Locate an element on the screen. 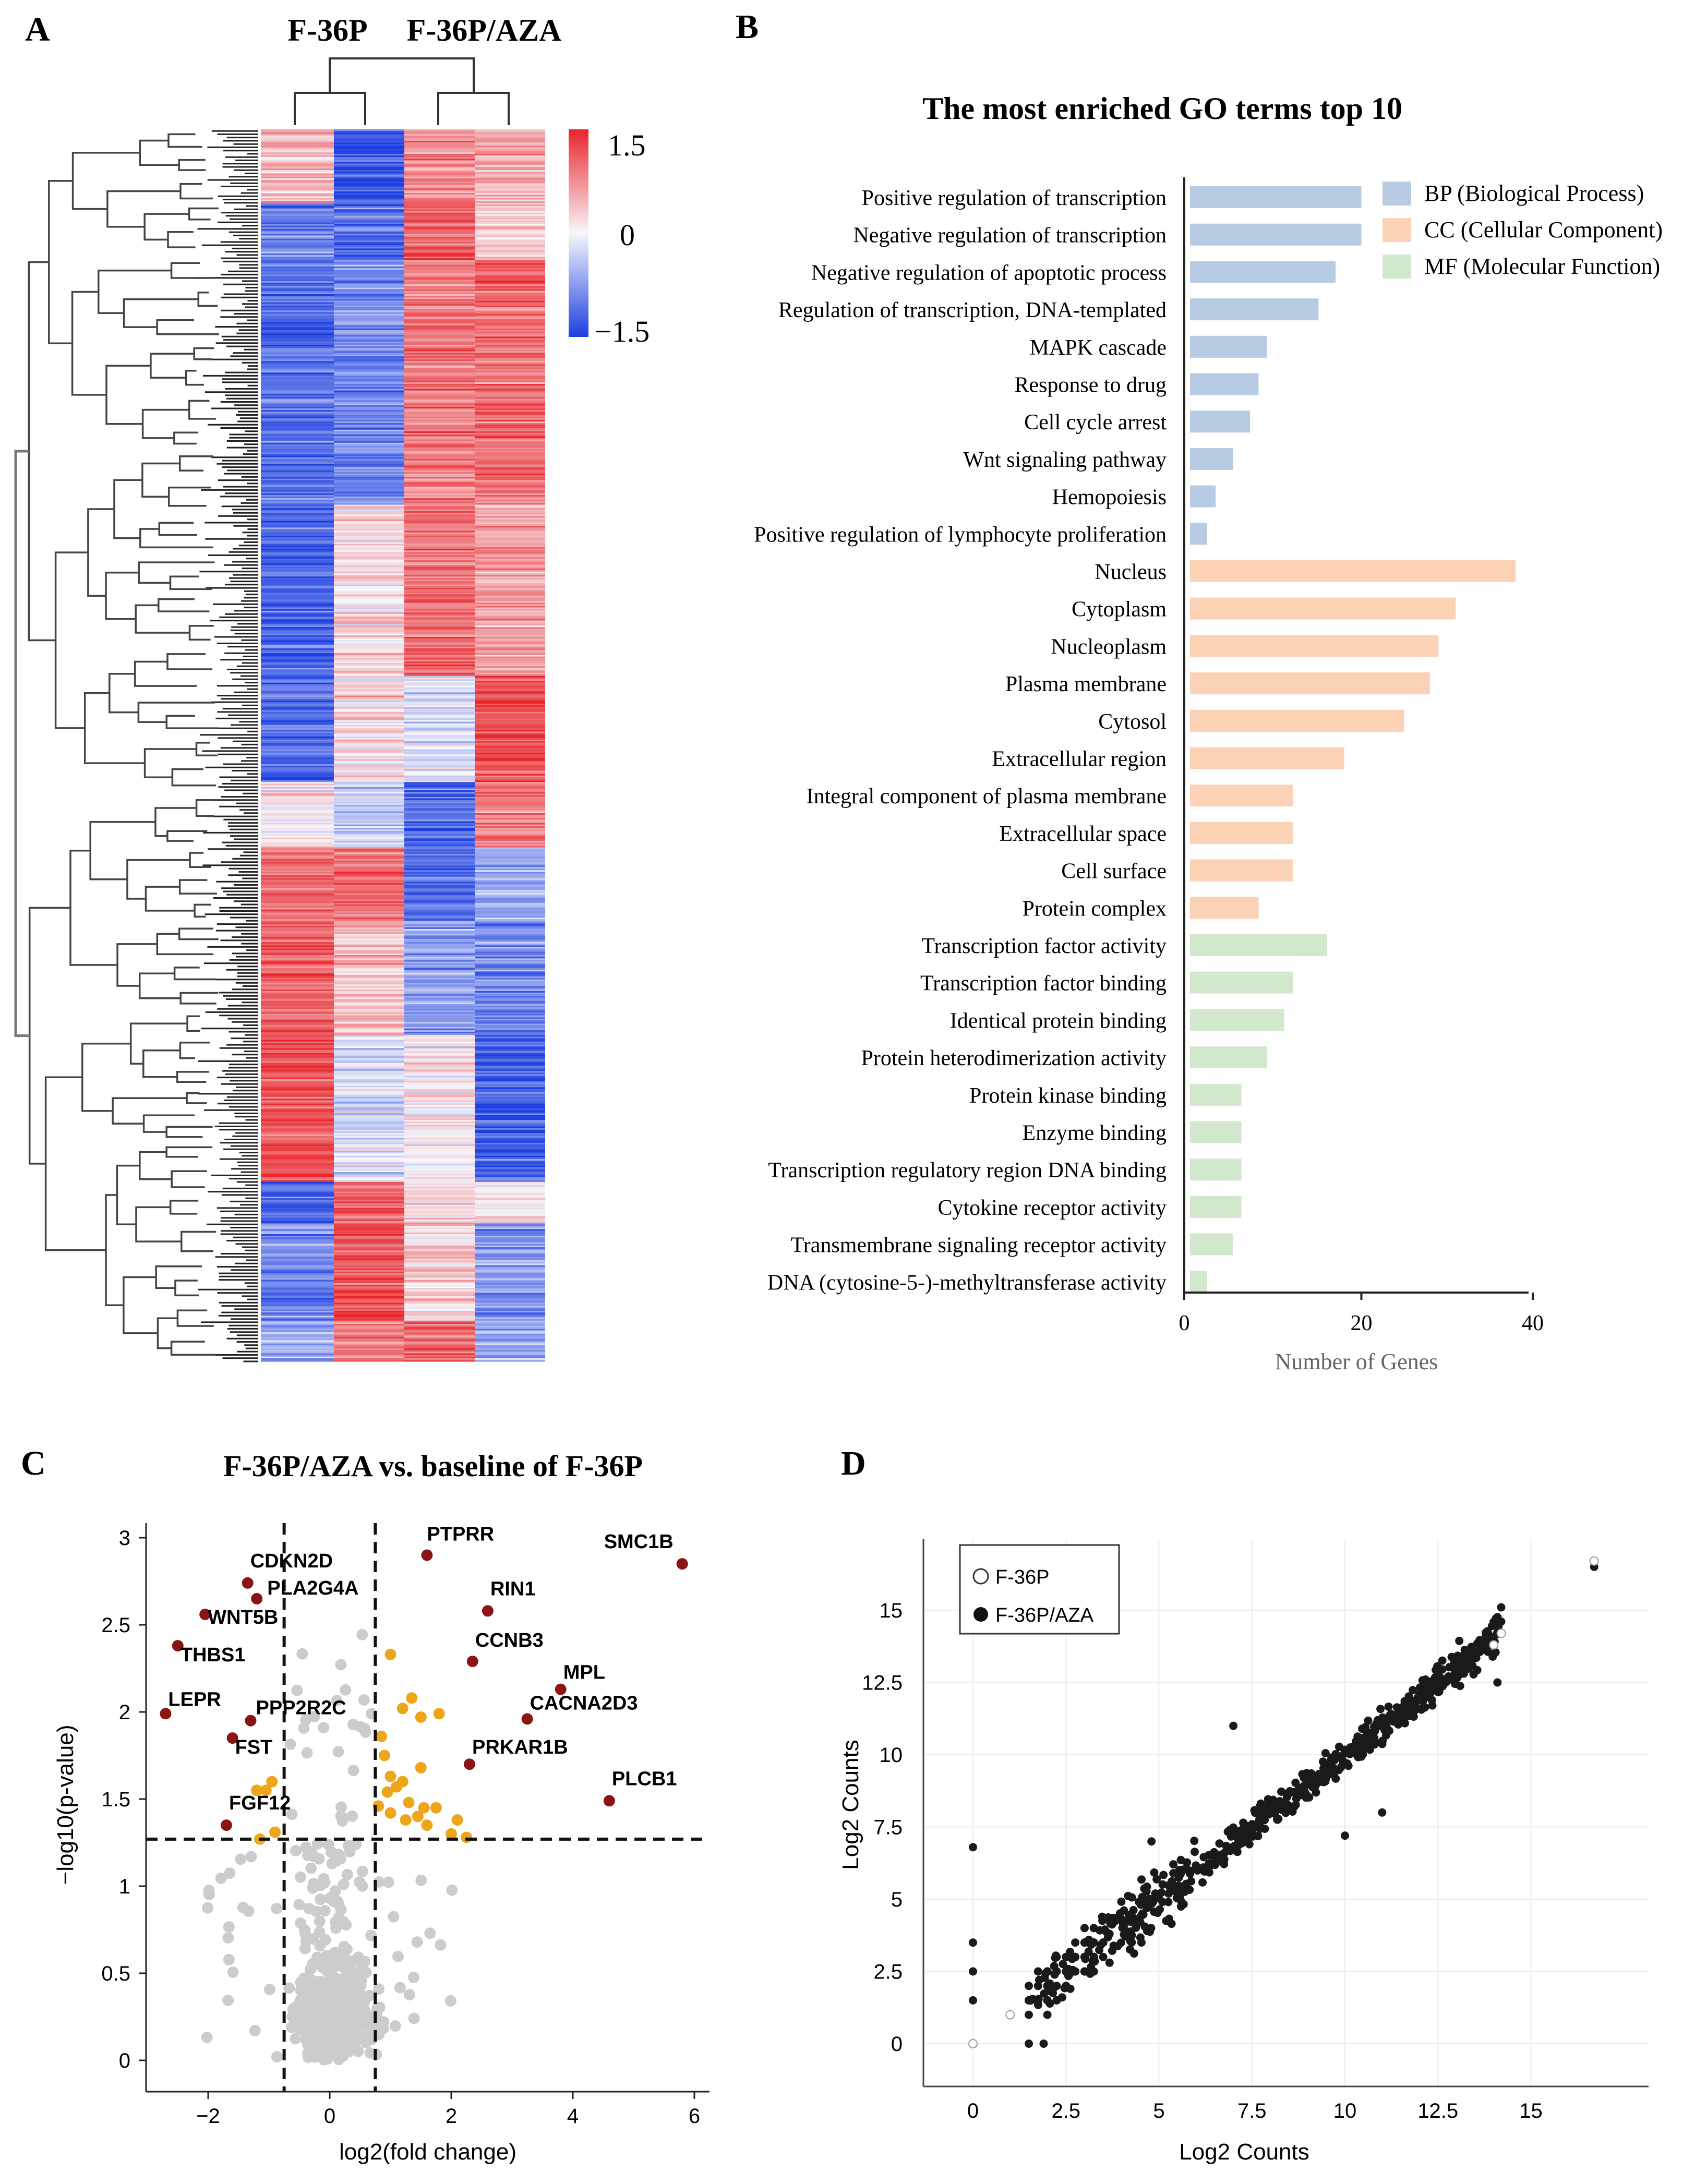  volcano-x-tick-label: 4 is located at coordinates (573, 2116).